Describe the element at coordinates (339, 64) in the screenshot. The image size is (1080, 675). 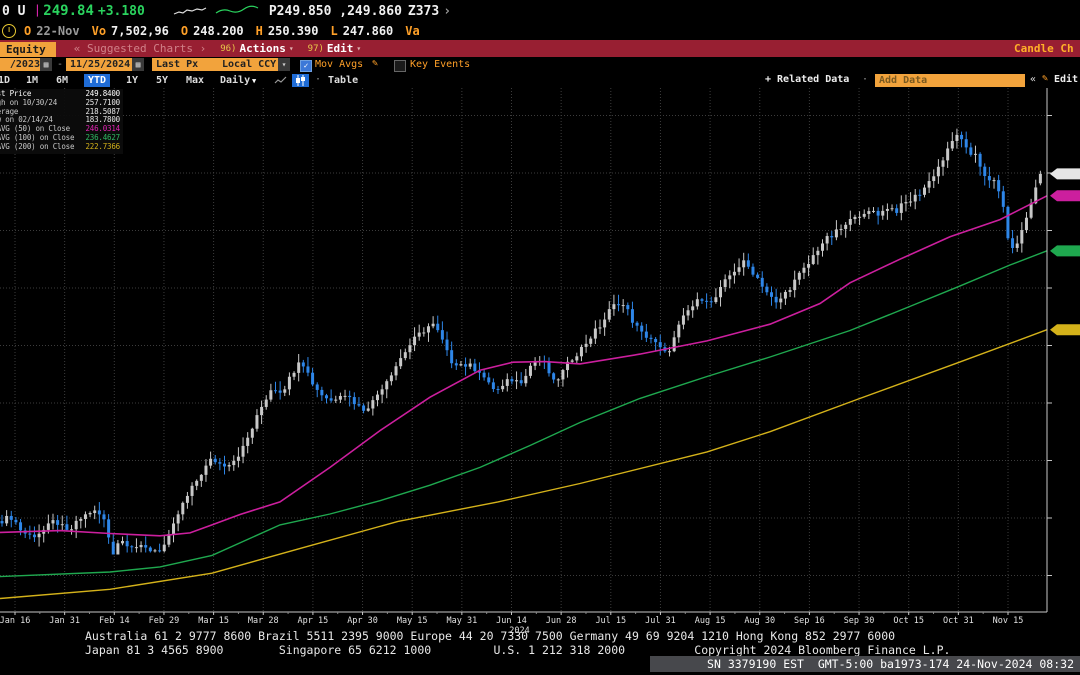
I see `mov-avgs-label: Mov Avgs` at that location.